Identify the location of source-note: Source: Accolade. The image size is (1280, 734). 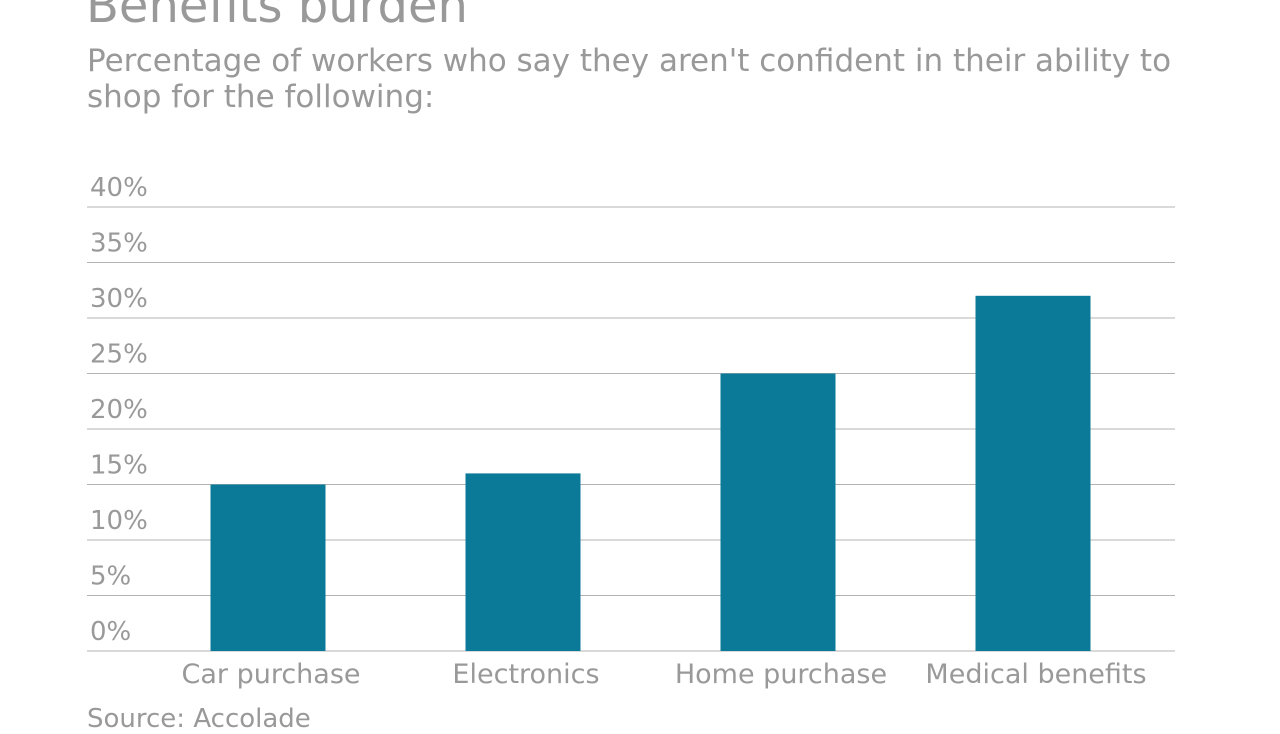
(199, 719).